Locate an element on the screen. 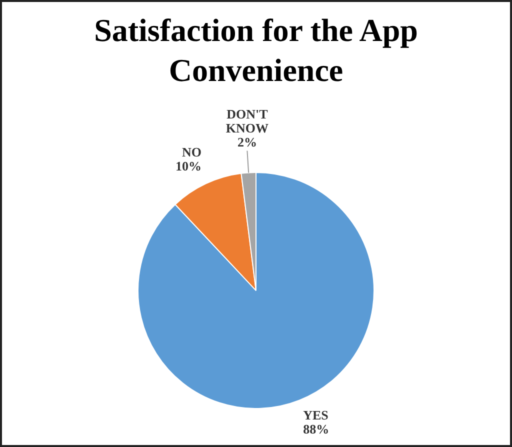  slice-label: NO is located at coordinates (192, 152).